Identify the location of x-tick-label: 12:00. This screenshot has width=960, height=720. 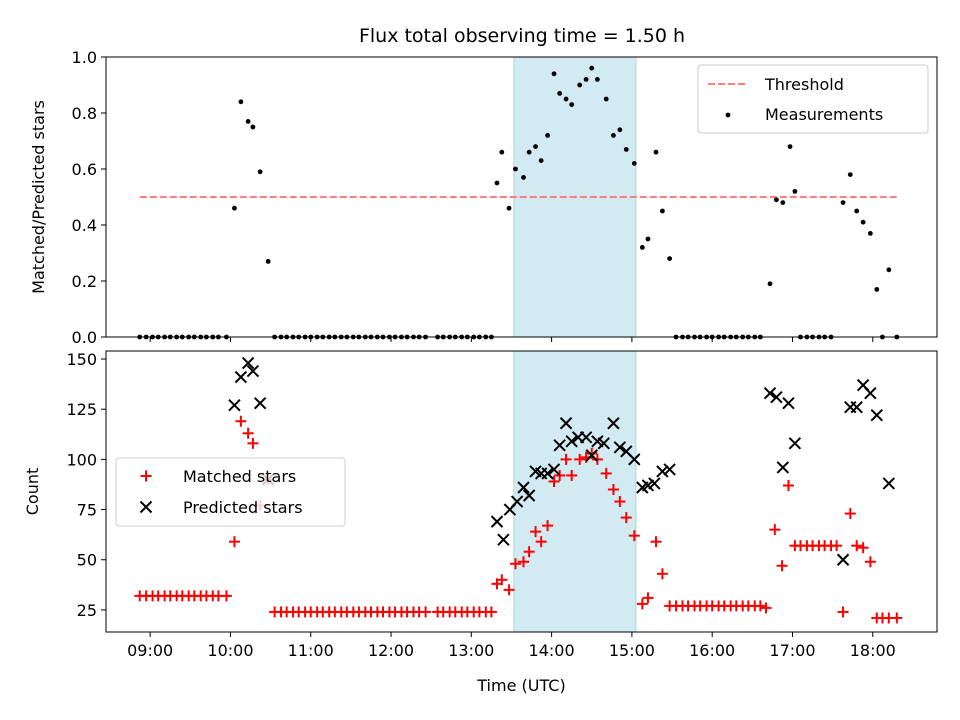
(391, 650).